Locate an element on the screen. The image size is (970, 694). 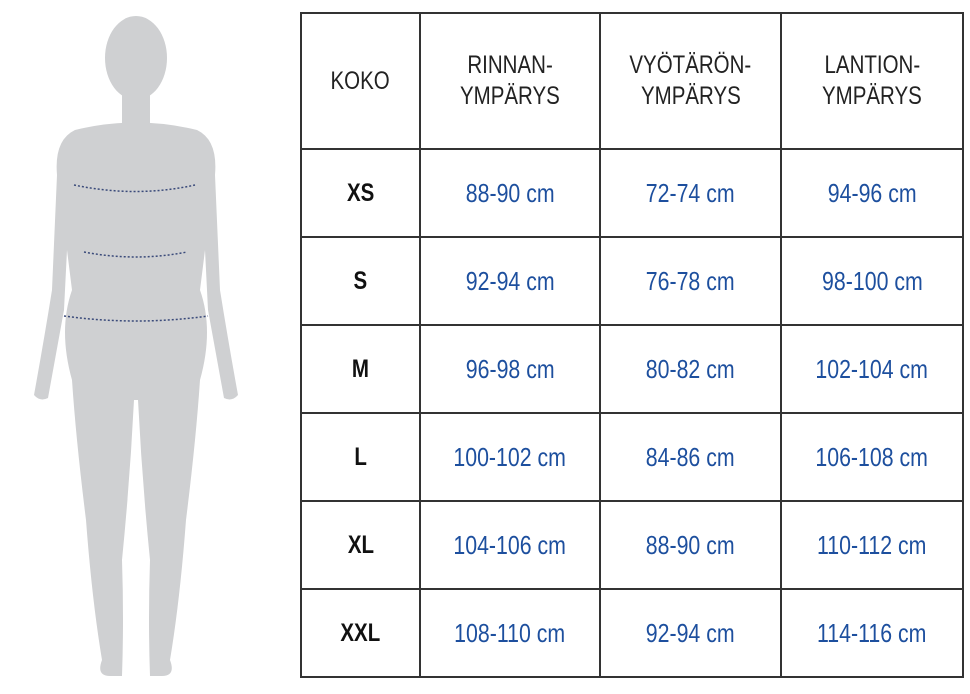
table-row: M 96-98 cm 80-82 cm 102-104 cm is located at coordinates (632, 369).